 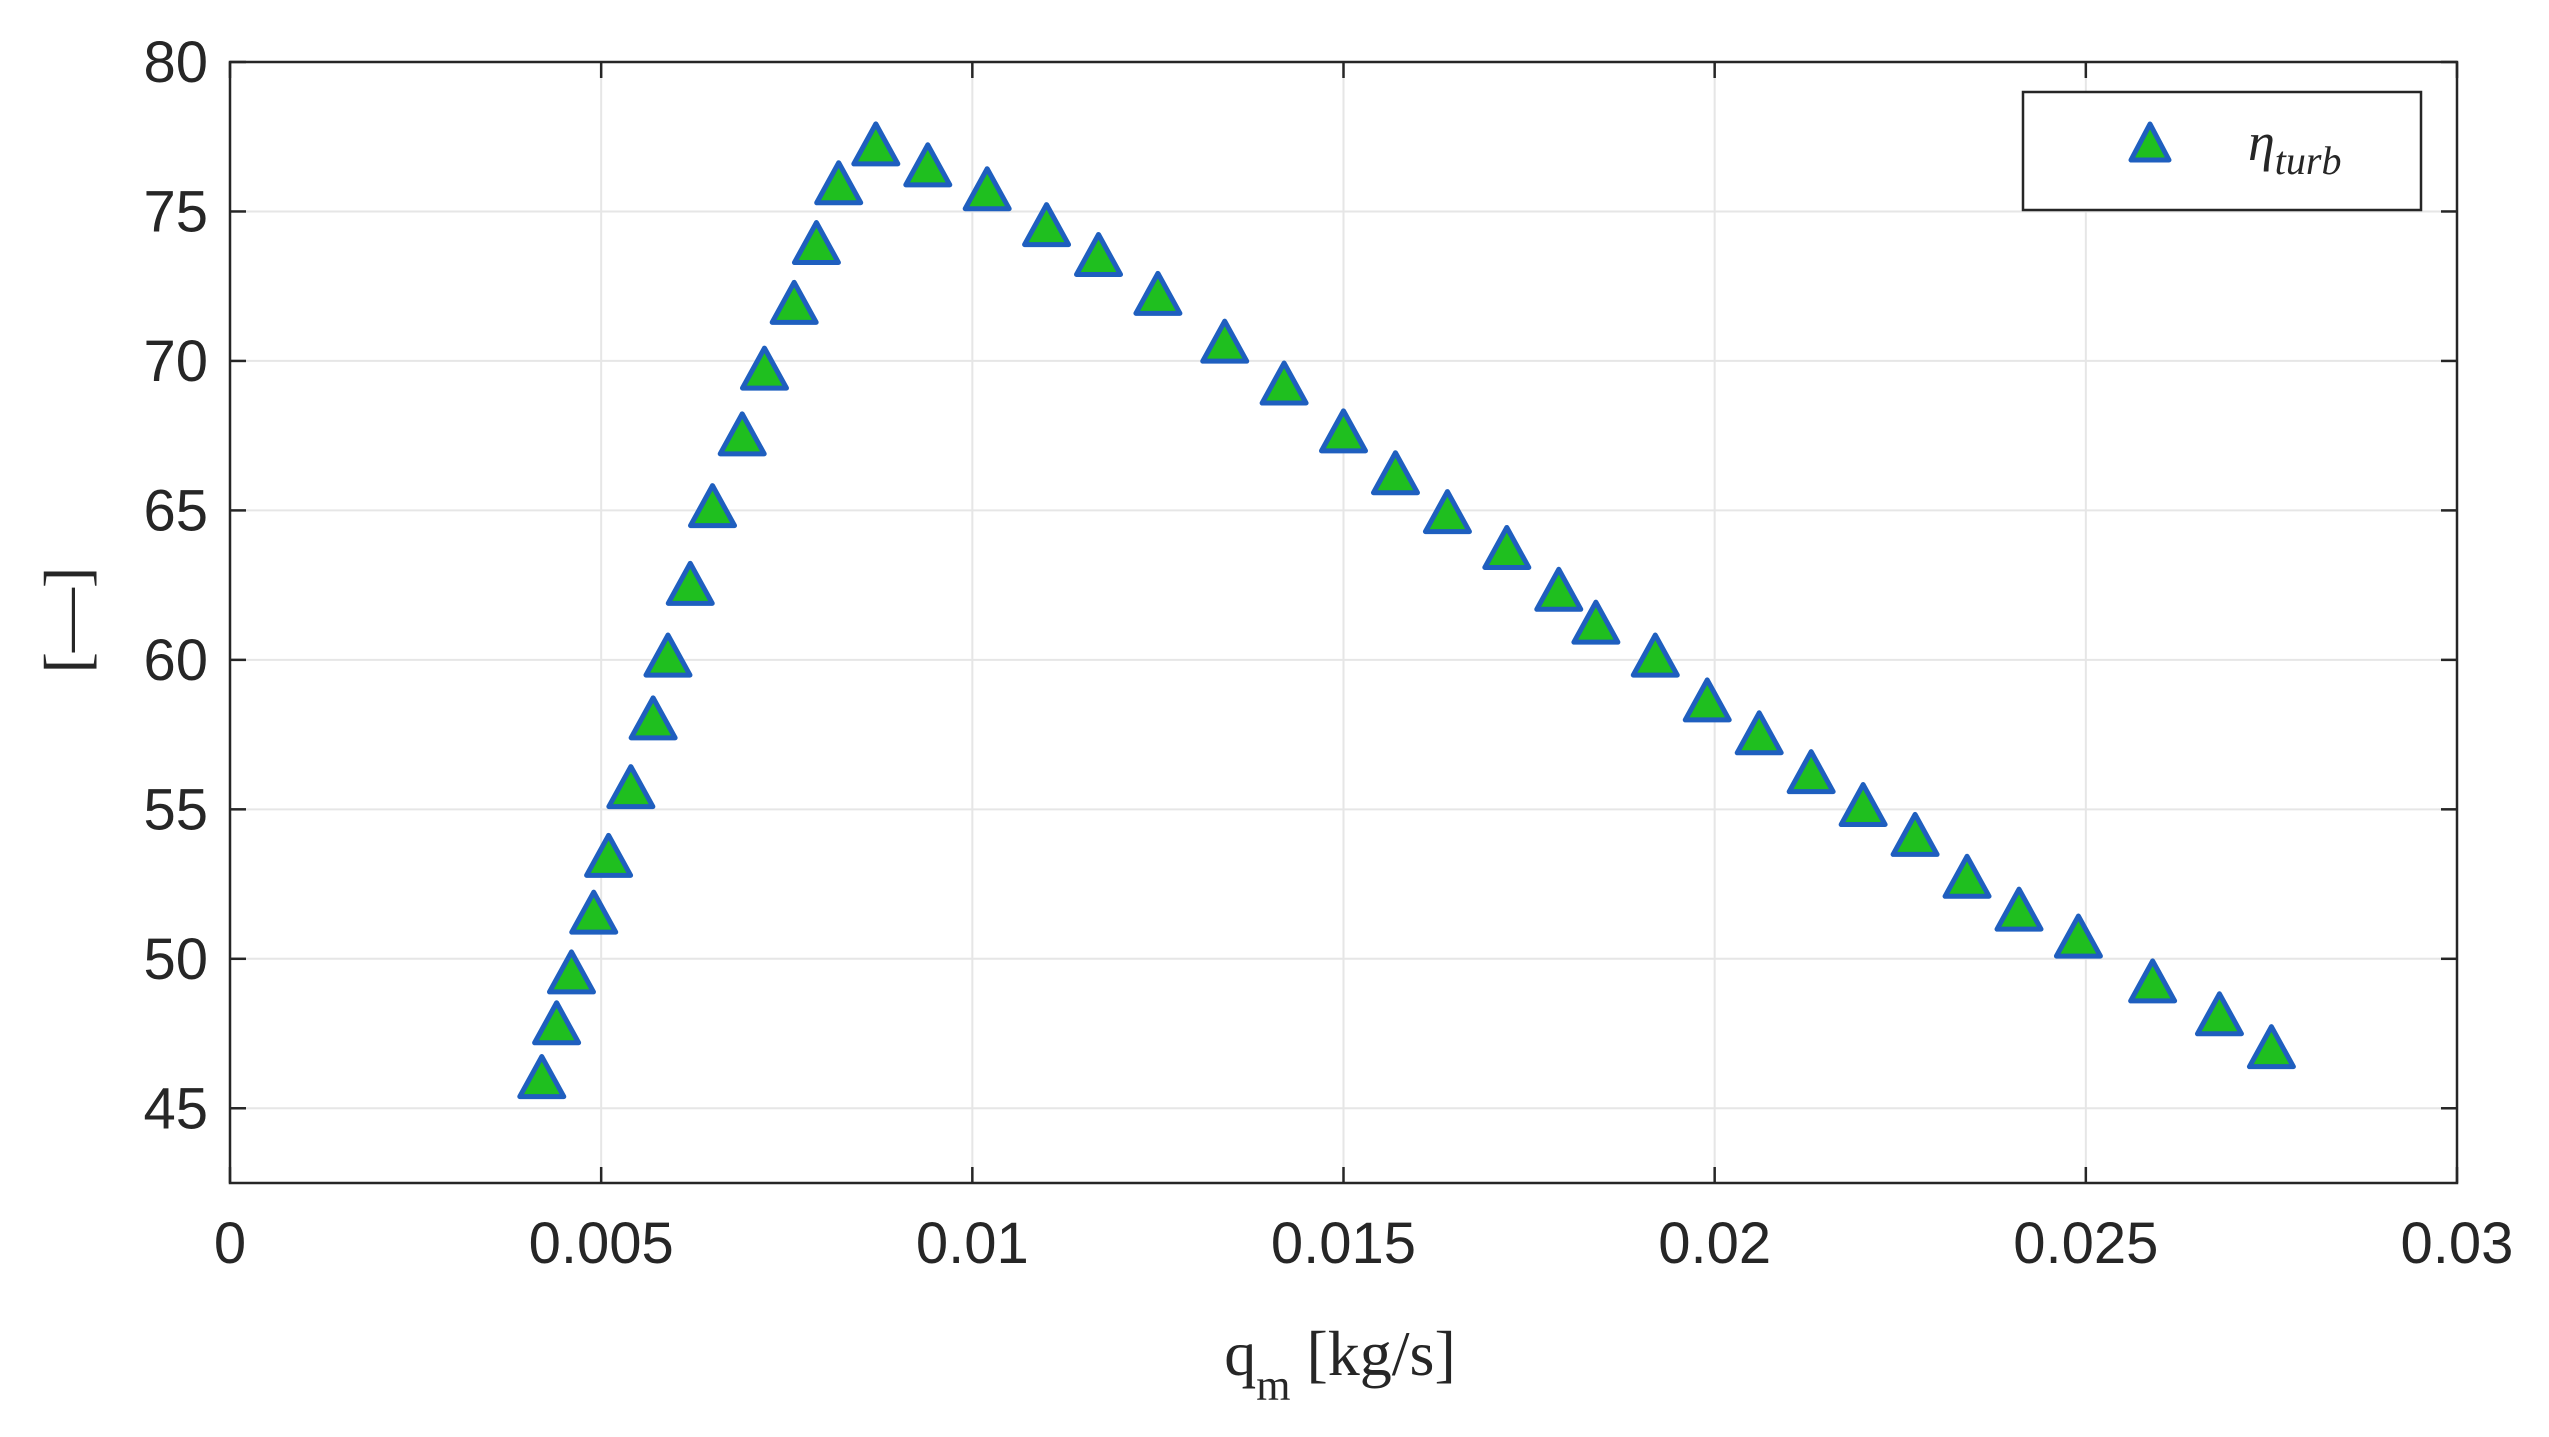 I want to click on x-tick-label: 0.03, so click(x=2457, y=1243).